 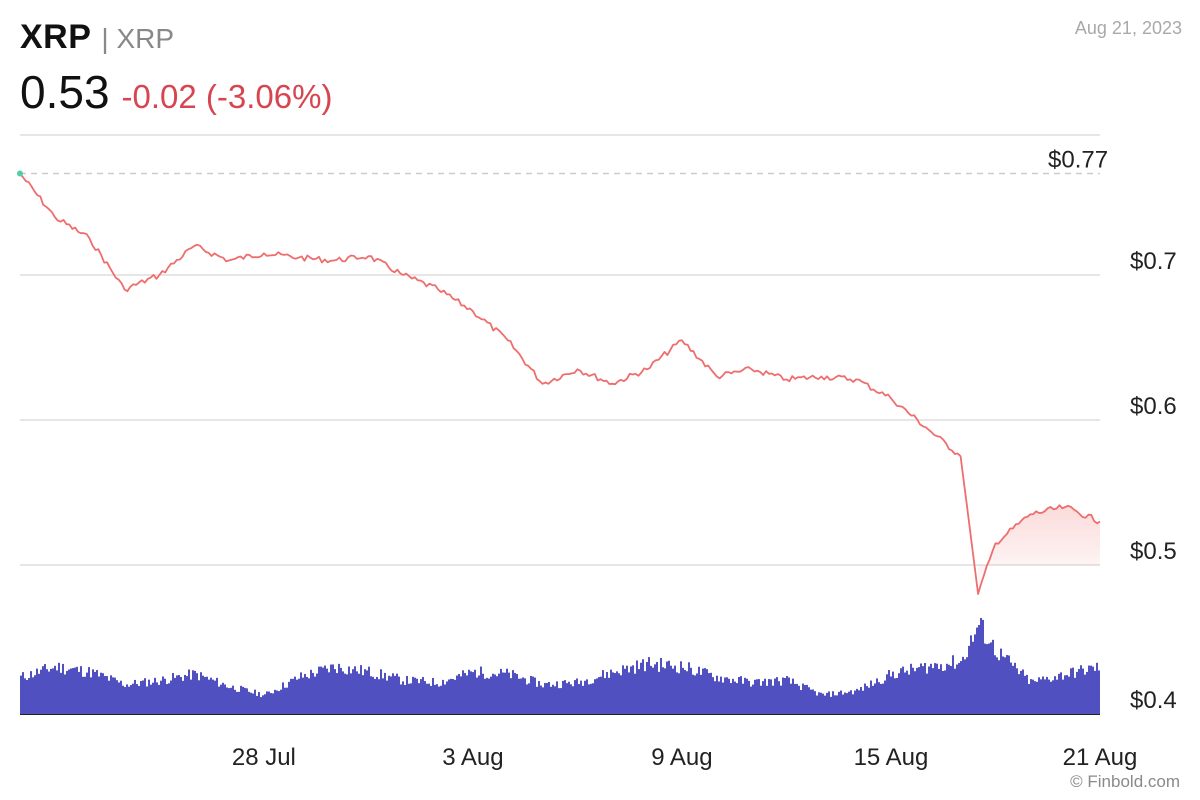 What do you see at coordinates (472, 757) in the screenshot?
I see `x-tick-label: 3 Aug` at bounding box center [472, 757].